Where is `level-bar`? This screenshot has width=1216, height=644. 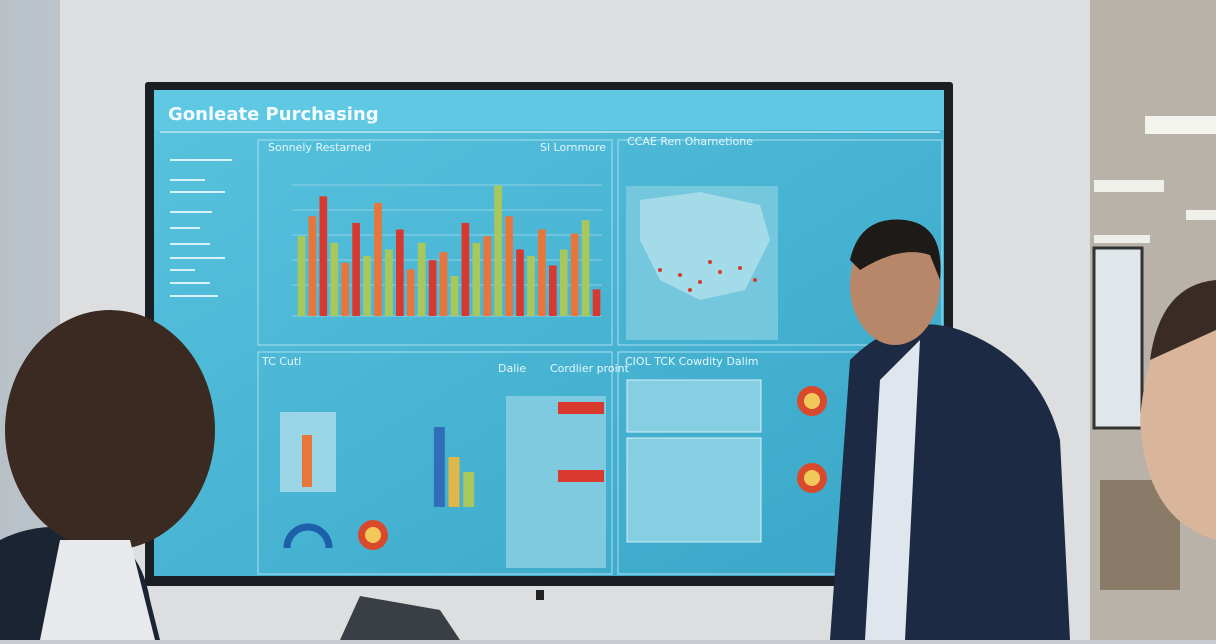
level-bar is located at coordinates (307, 461).